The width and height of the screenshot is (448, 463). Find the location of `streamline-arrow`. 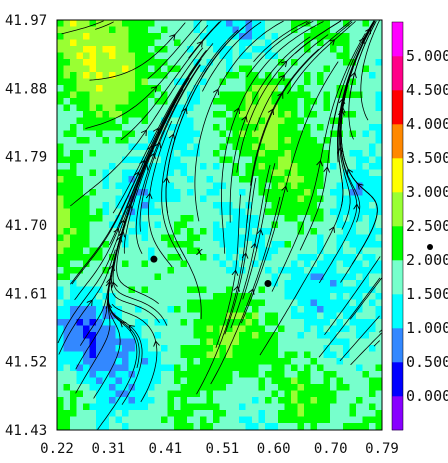

streamline-arrow is located at coordinates (116, 231).